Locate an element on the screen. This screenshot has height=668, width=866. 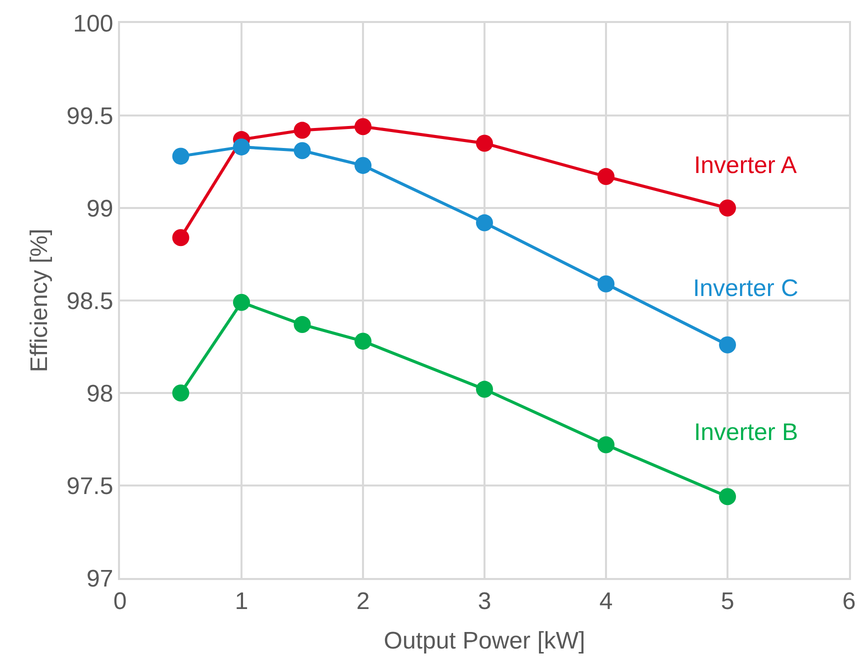
x-tick-label: 3 is located at coordinates (485, 601).